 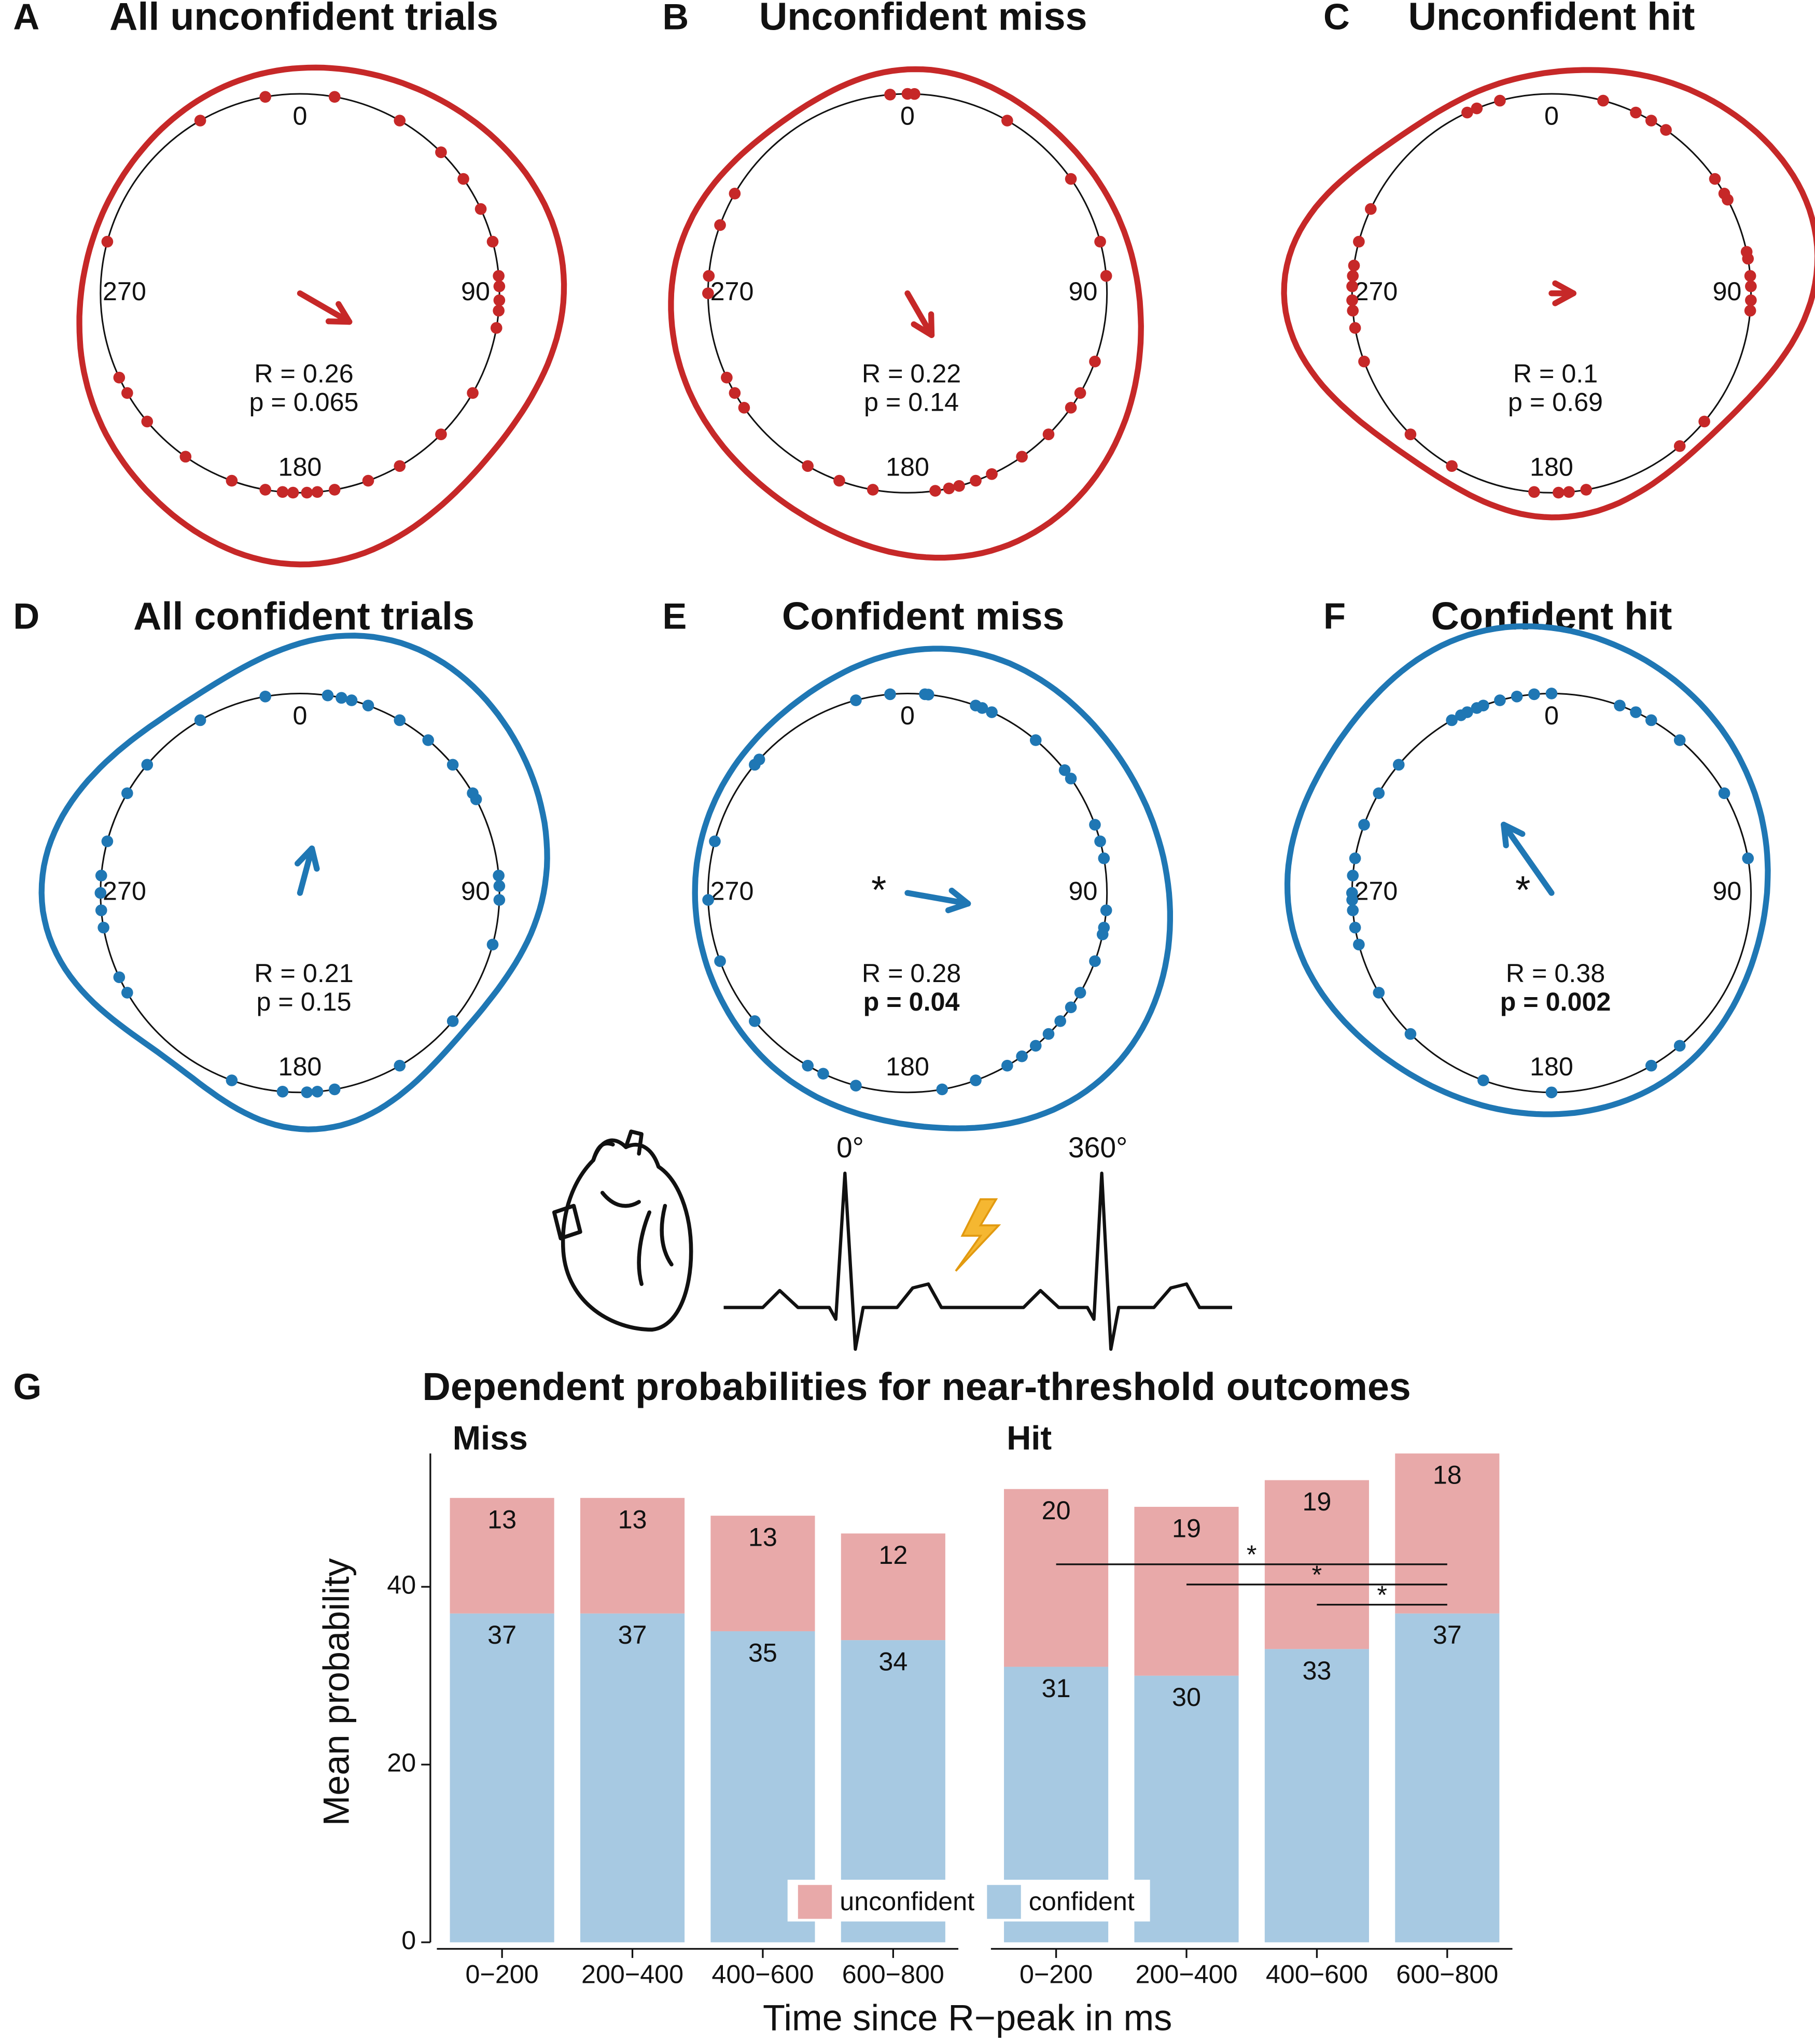 What do you see at coordinates (1186, 1528) in the screenshot?
I see `bar-label: 19` at bounding box center [1186, 1528].